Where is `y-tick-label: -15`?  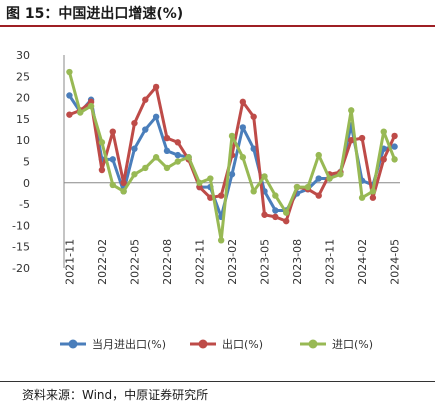
y-tick-label: -15 is located at coordinates (21, 247).